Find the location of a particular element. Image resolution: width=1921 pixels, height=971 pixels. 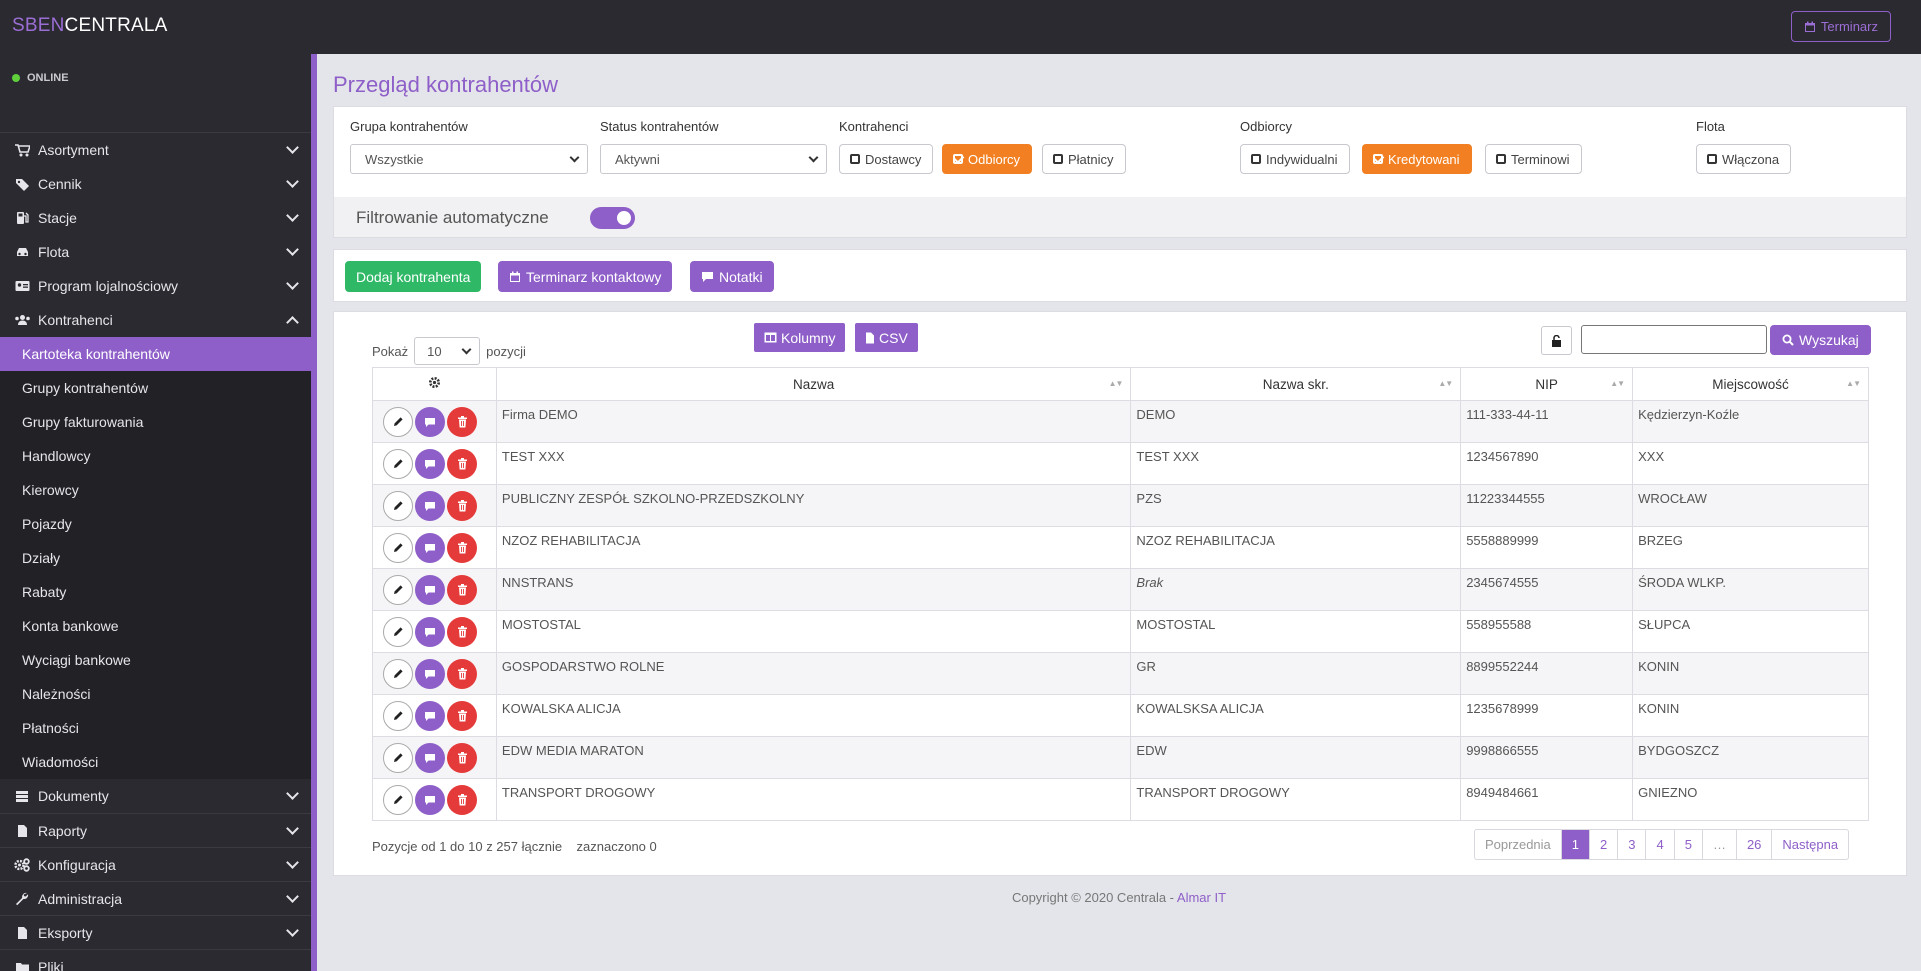

status-select: Aktywni is located at coordinates (713, 159).